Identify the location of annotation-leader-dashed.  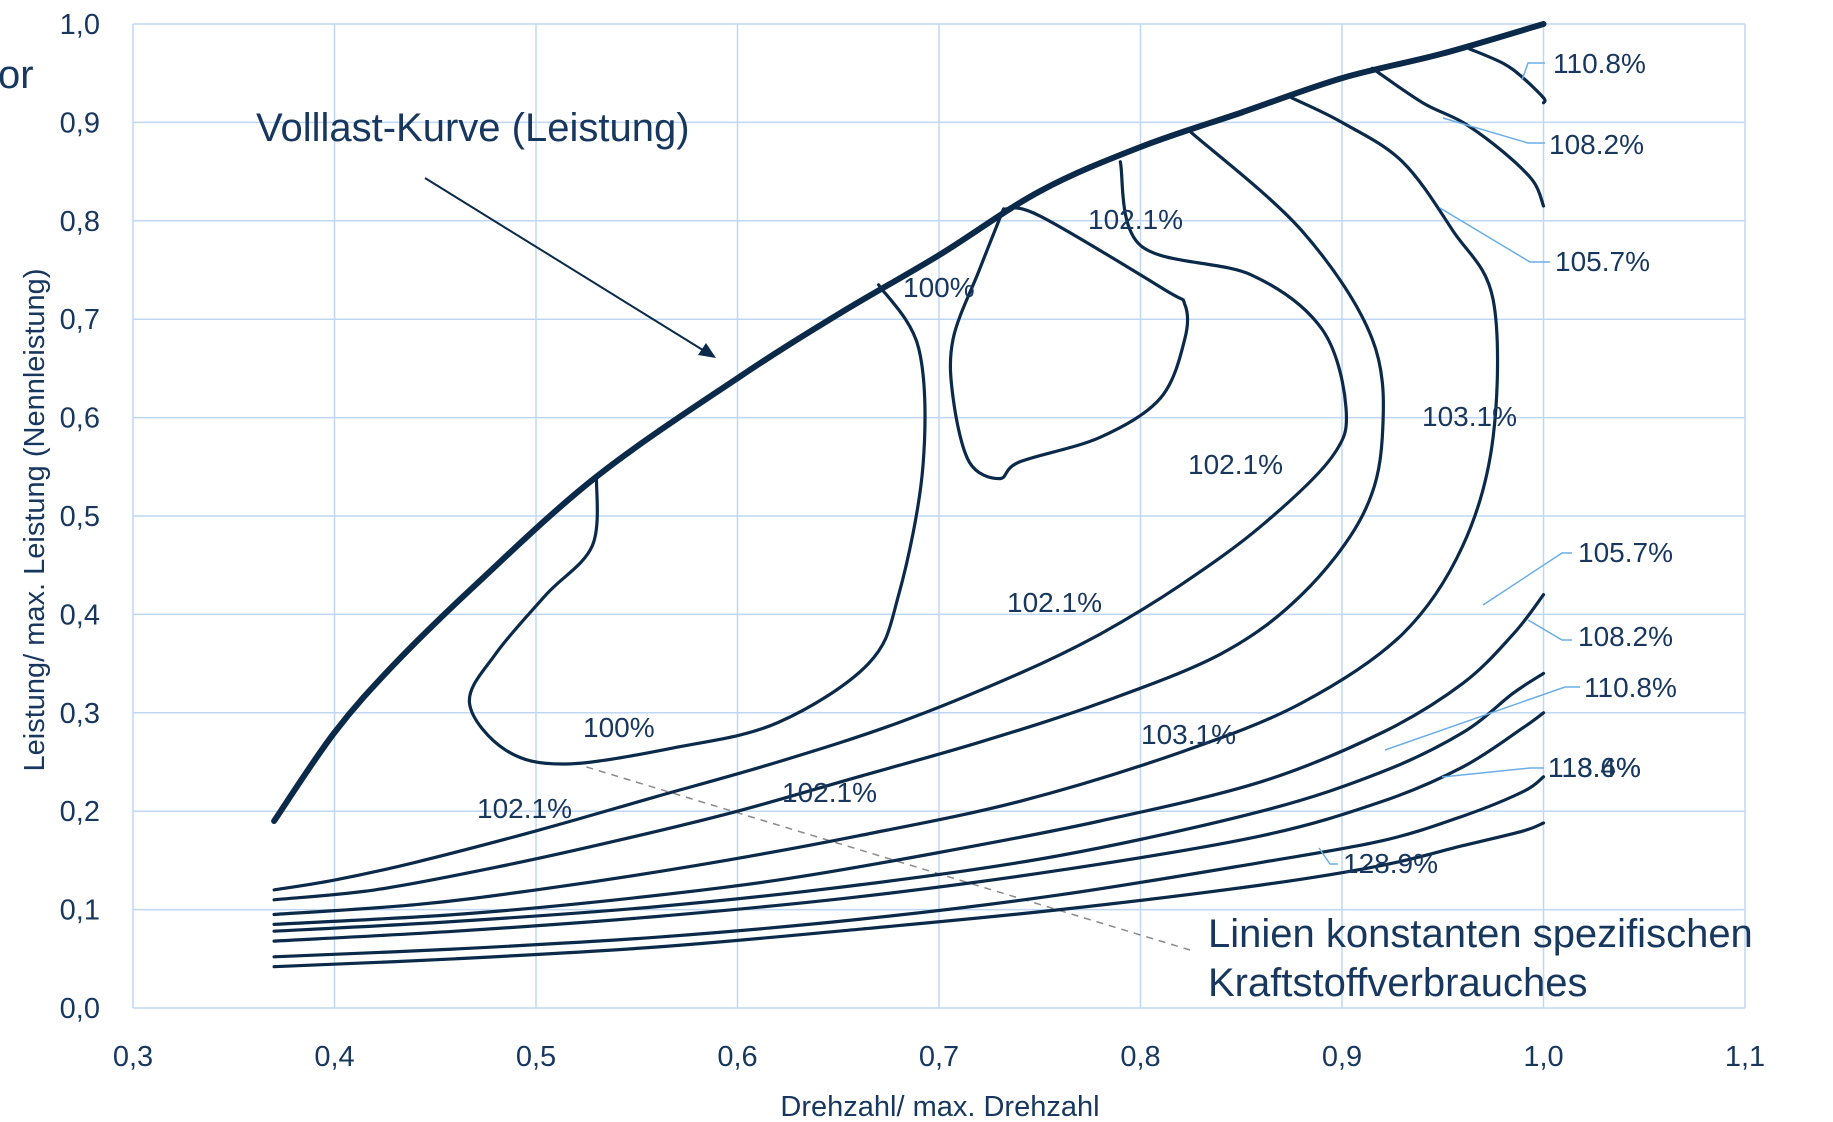
(888, 858).